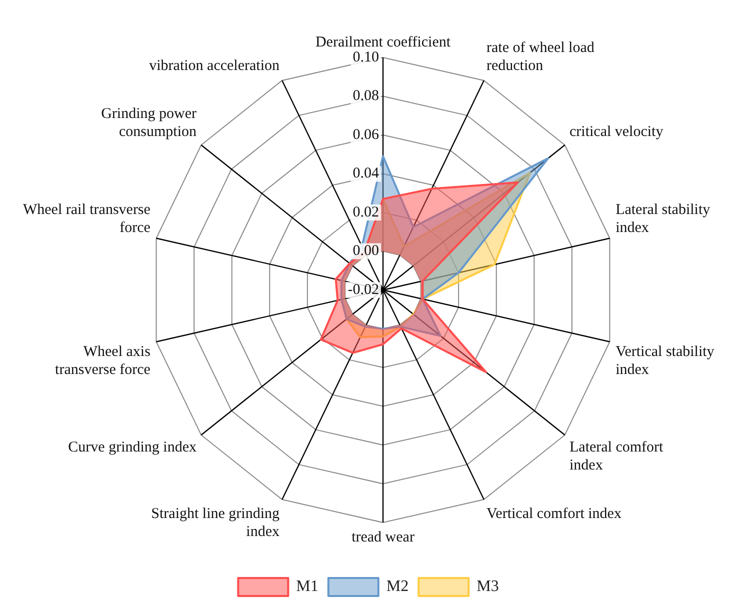 The width and height of the screenshot is (737, 614). I want to click on y-tick-label: -0.02, so click(363, 290).